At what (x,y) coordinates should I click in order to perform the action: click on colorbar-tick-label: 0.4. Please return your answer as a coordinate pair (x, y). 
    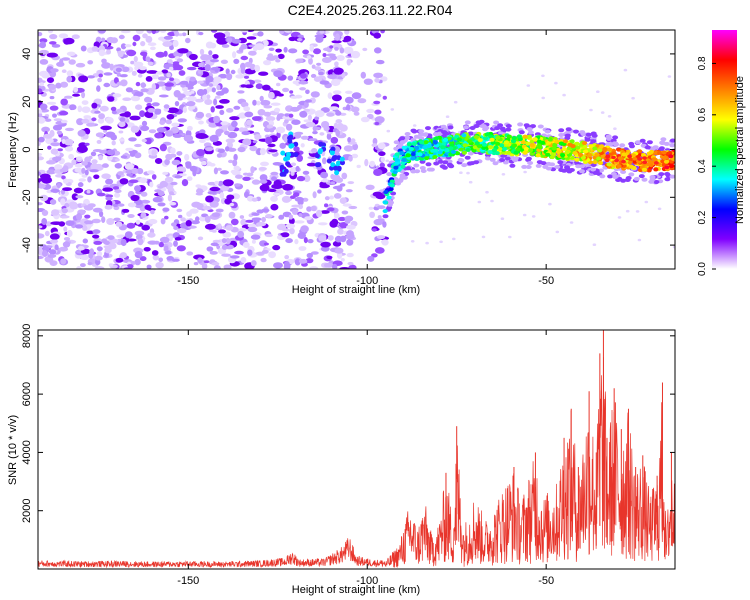
    Looking at the image, I should click on (702, 166).